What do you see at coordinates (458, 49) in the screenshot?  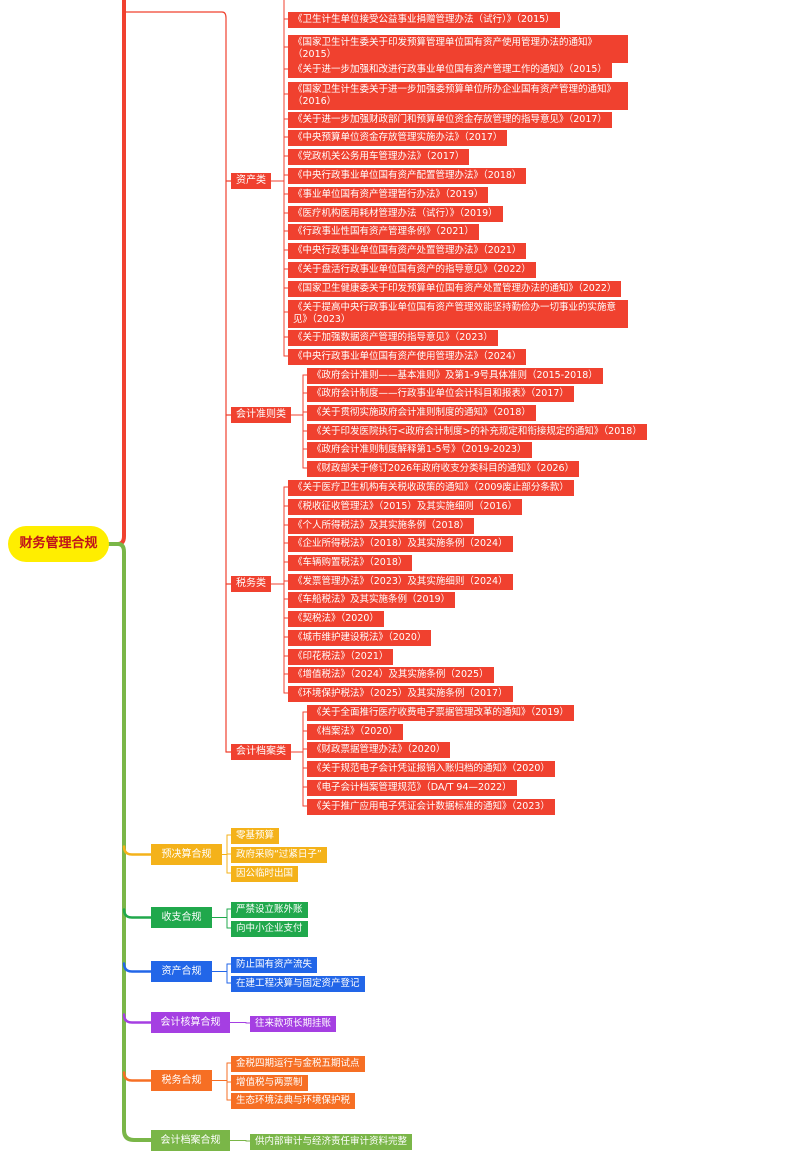 I see `asset-item: 《国家卫生计生委关于印发预算管理单位国有资产使用管理办法的通知》（2015）` at bounding box center [458, 49].